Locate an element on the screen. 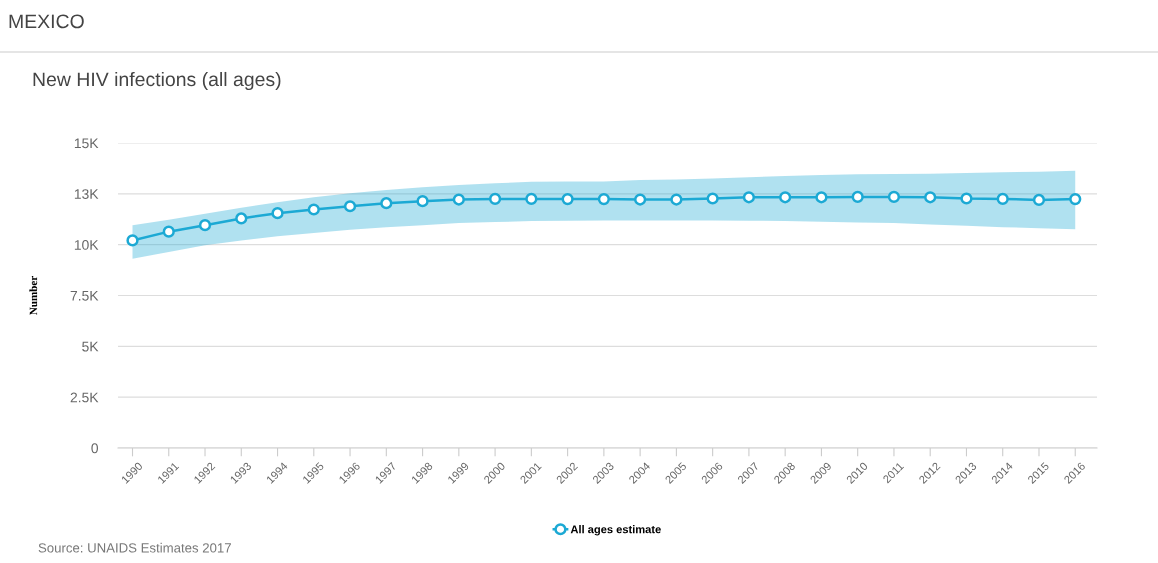  text: MEXICO is located at coordinates (46, 21).